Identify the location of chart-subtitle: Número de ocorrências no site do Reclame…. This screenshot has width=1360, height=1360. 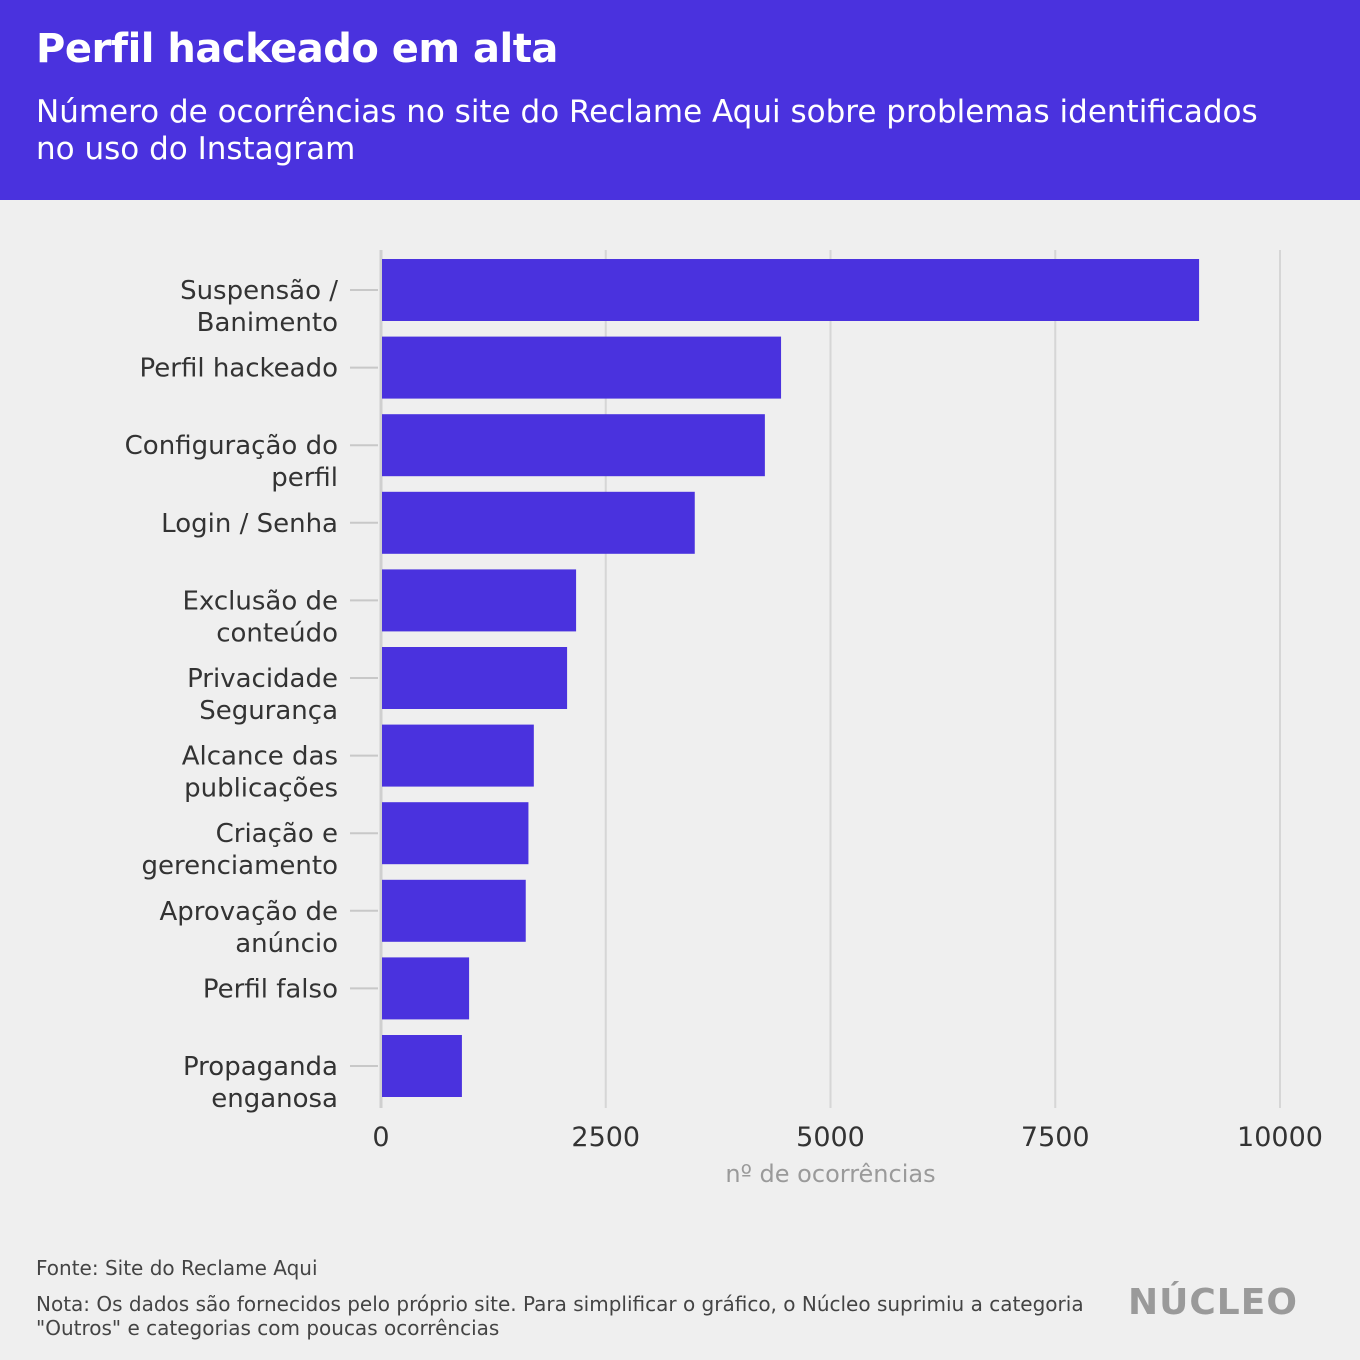
(647, 130).